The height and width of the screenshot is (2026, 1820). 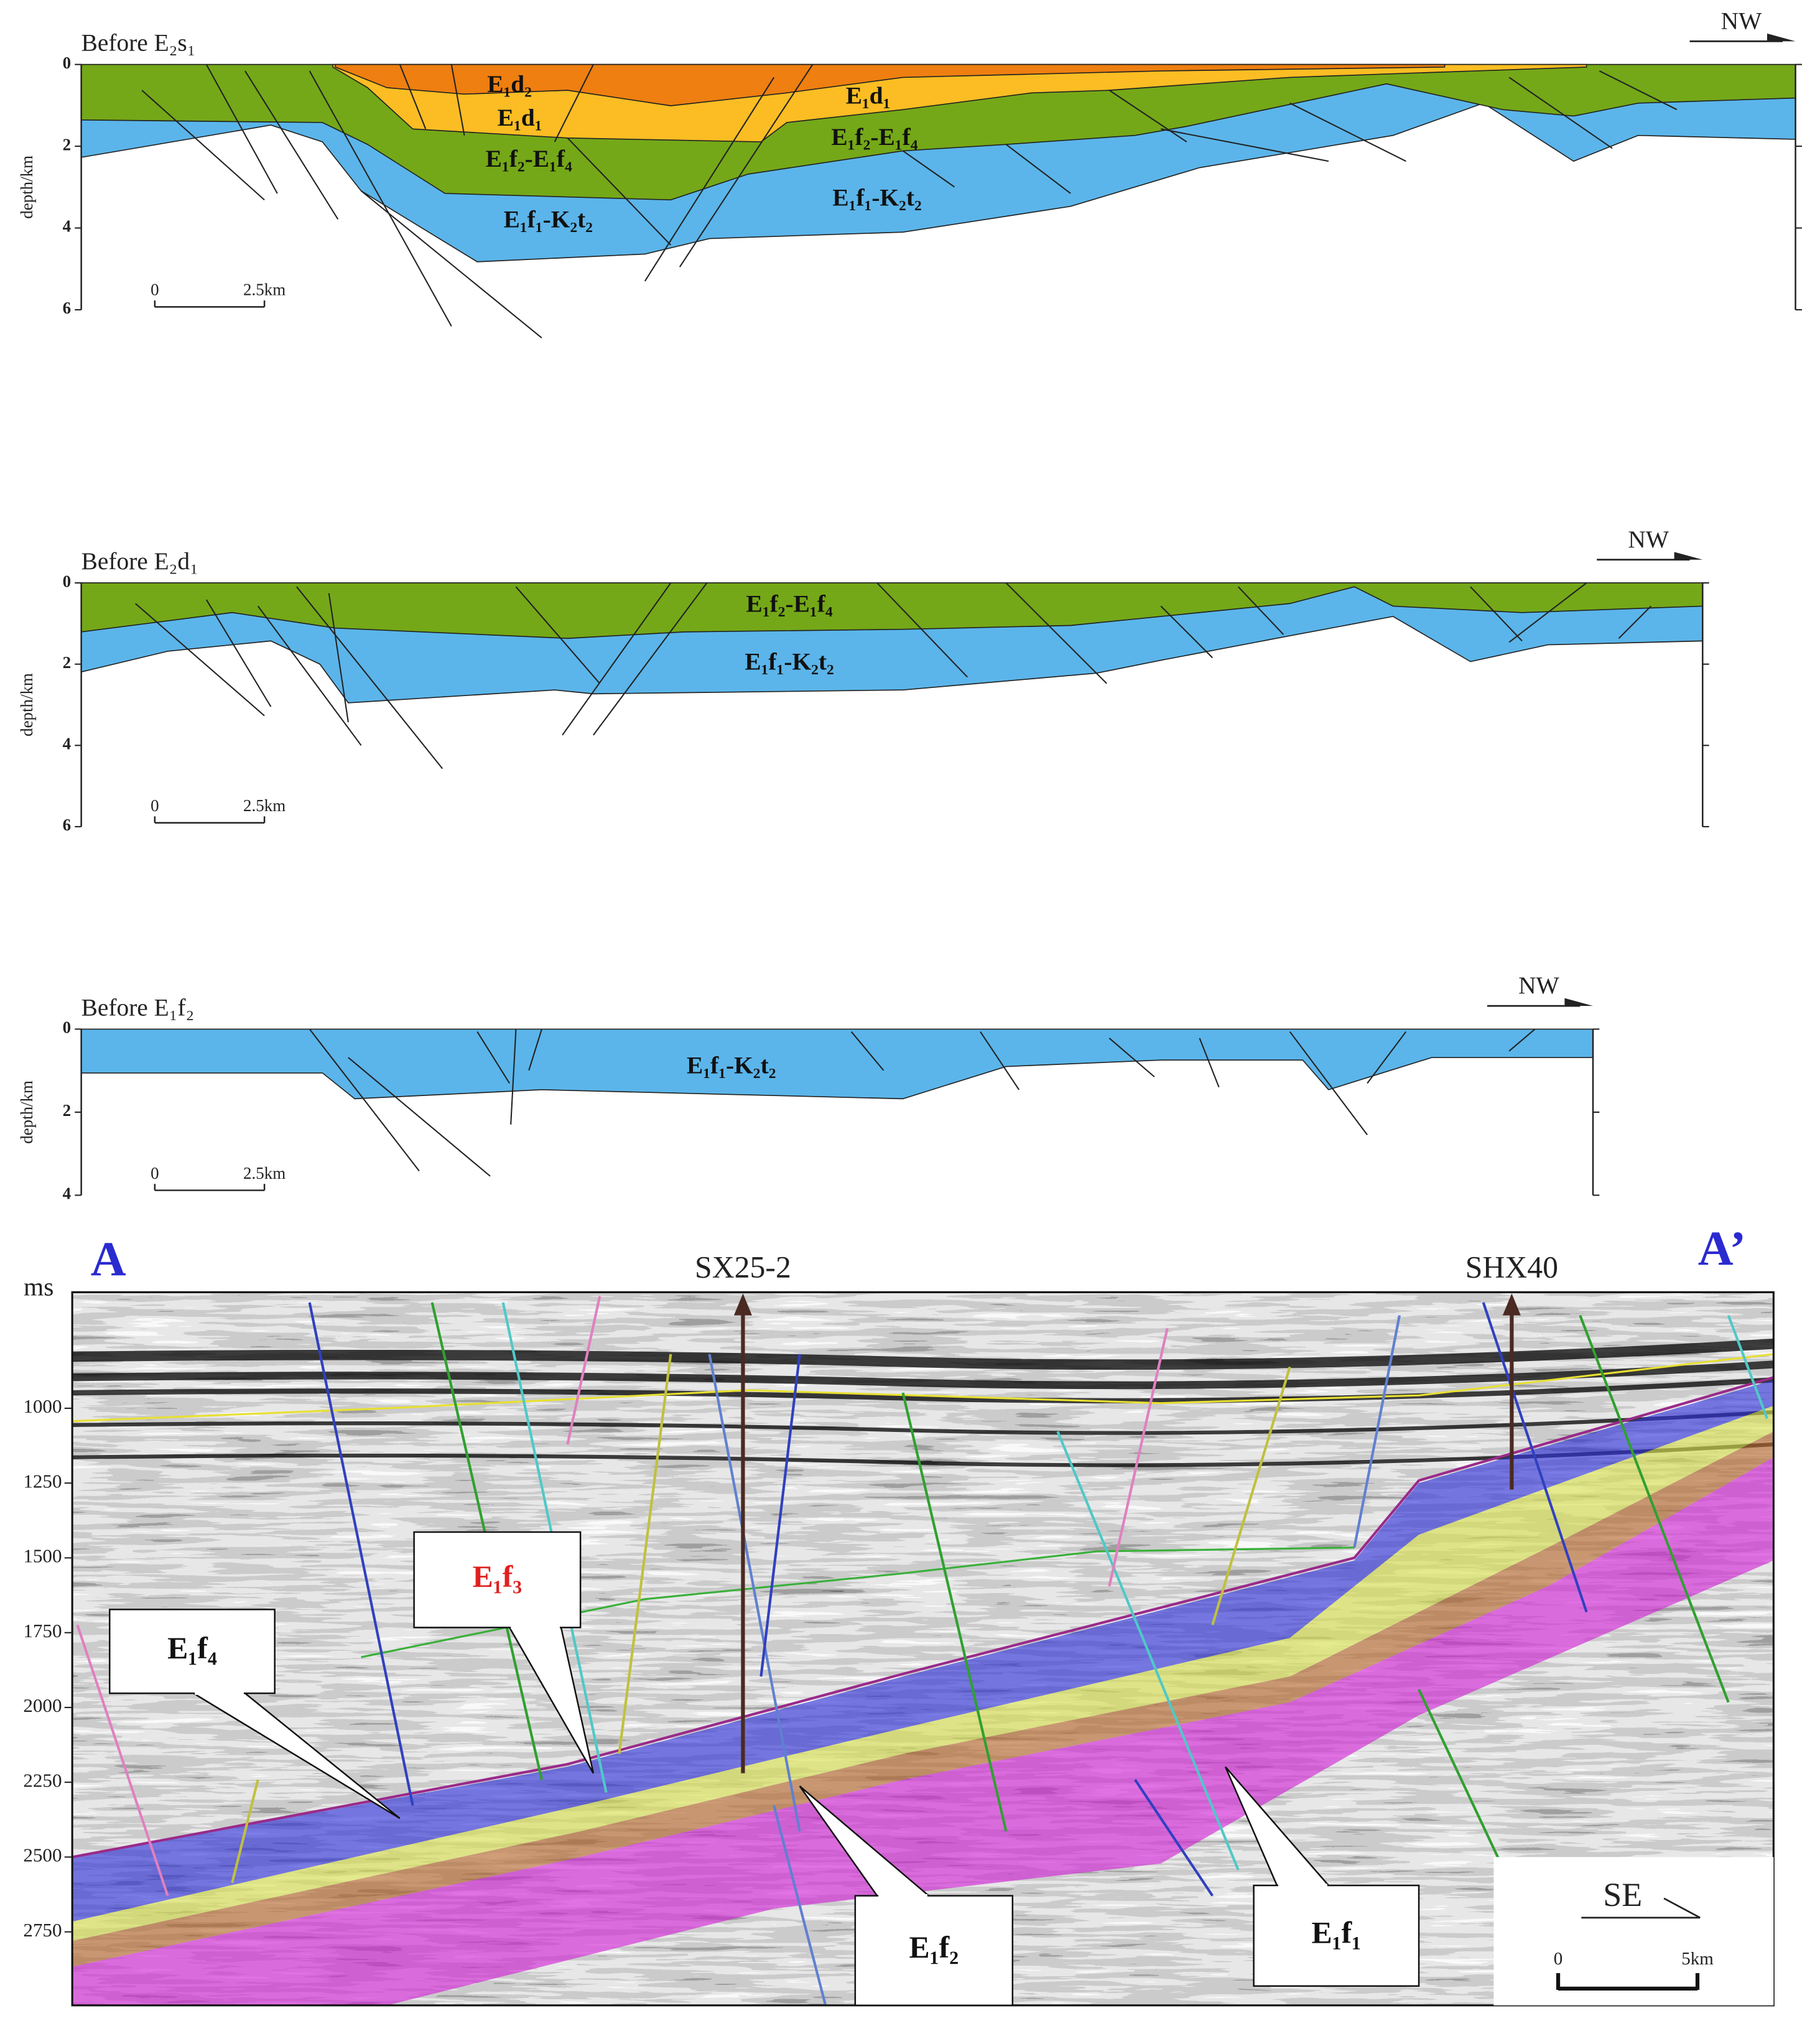 What do you see at coordinates (27, 1112) in the screenshot?
I see `axis-label: depth/km` at bounding box center [27, 1112].